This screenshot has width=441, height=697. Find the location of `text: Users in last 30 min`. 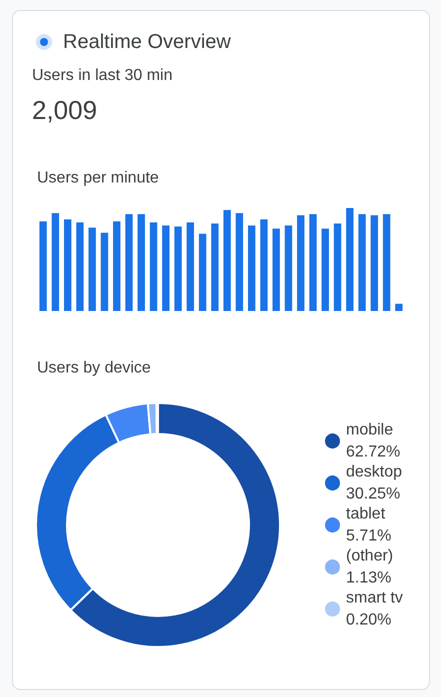

text: Users in last 30 min is located at coordinates (102, 76).